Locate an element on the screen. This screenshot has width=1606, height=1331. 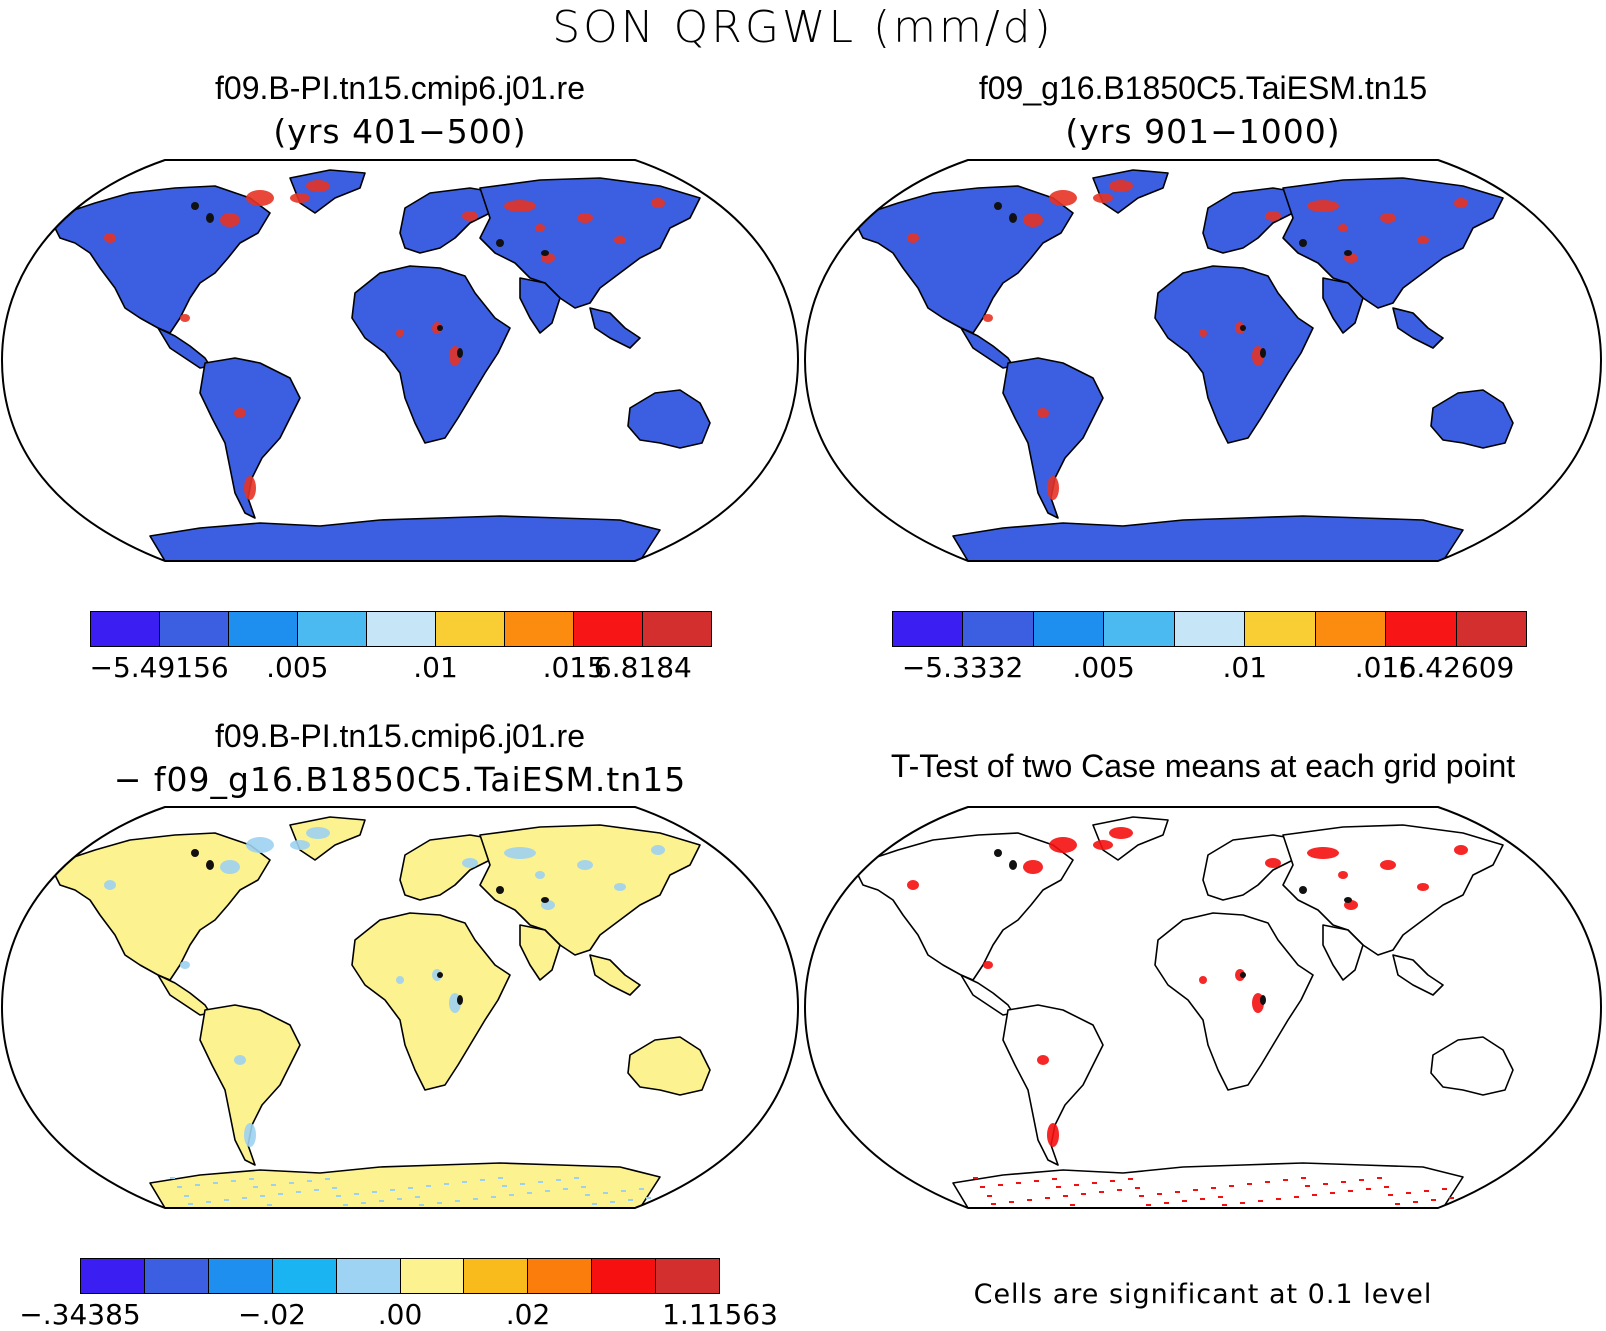
landmass-namerica is located at coordinates (963, 259).